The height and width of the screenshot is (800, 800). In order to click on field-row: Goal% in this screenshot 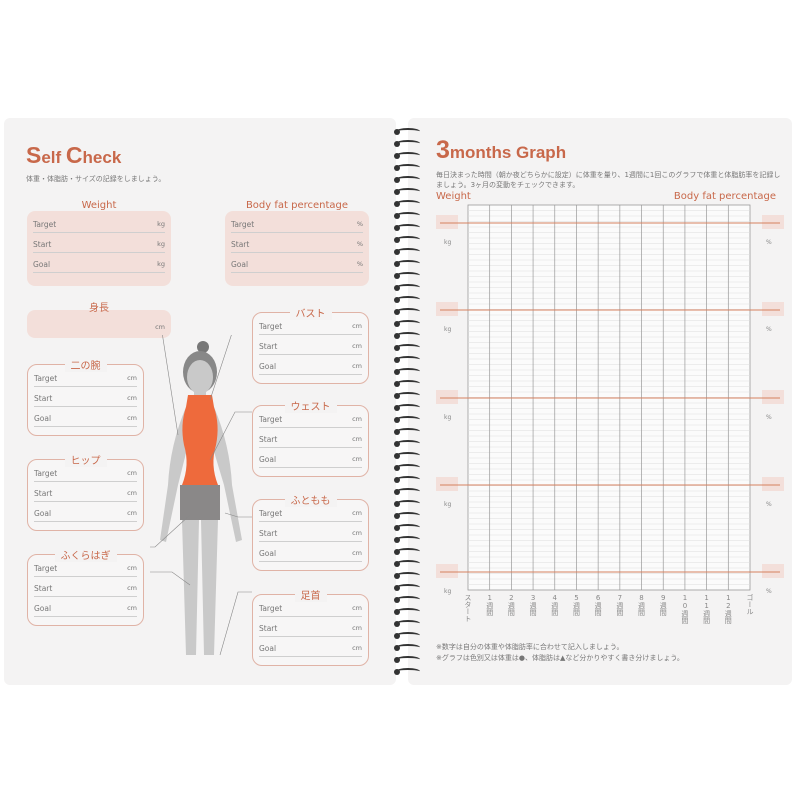, I will do `click(297, 265)`.